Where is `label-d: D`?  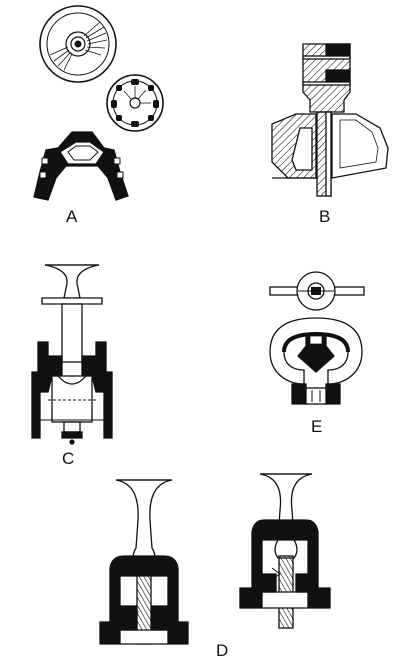
label-d: D is located at coordinates (222, 650).